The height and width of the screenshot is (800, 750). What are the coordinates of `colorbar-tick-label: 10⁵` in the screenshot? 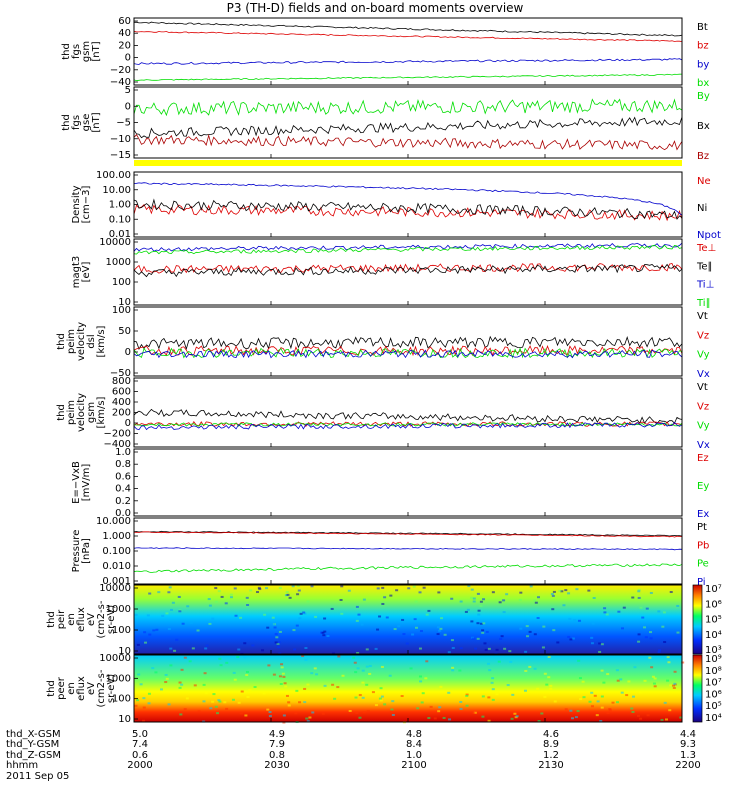 It's located at (713, 620).